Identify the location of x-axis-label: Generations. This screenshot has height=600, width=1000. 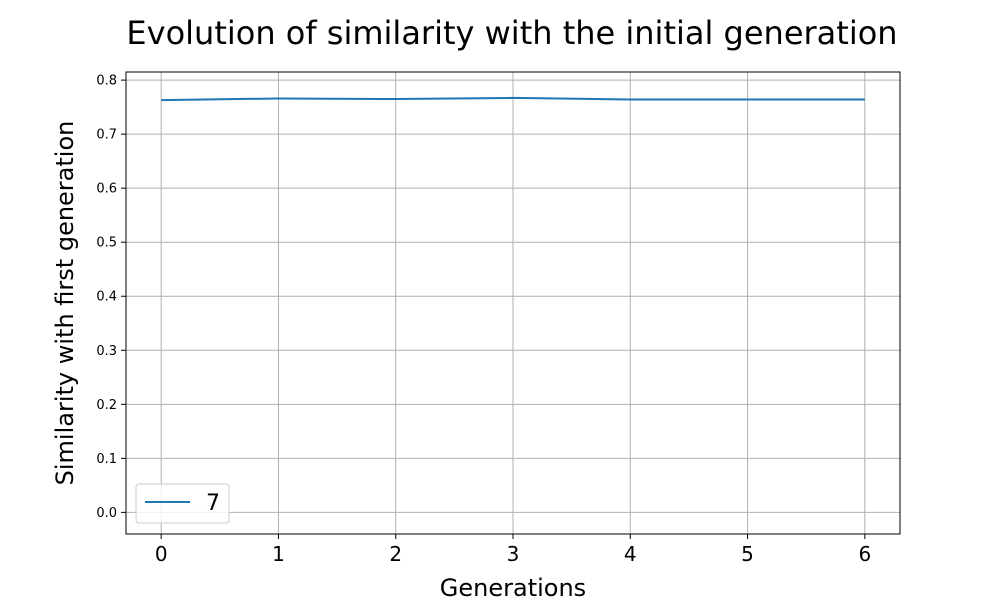
(513, 587).